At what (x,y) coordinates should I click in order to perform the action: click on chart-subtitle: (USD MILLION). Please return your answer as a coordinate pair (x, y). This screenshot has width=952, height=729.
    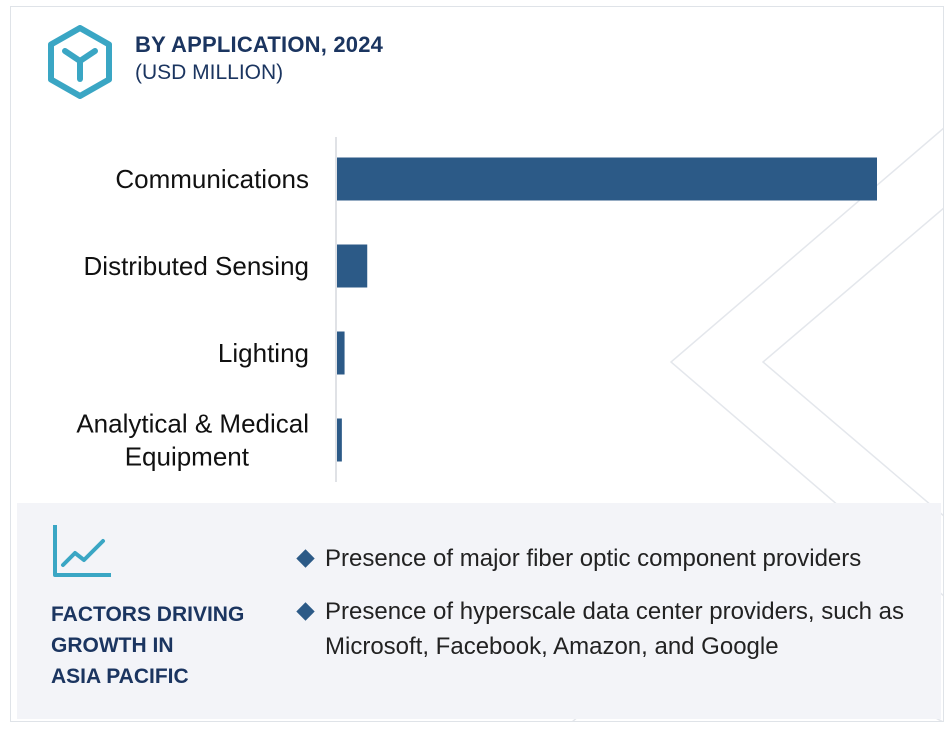
    Looking at the image, I should click on (209, 72).